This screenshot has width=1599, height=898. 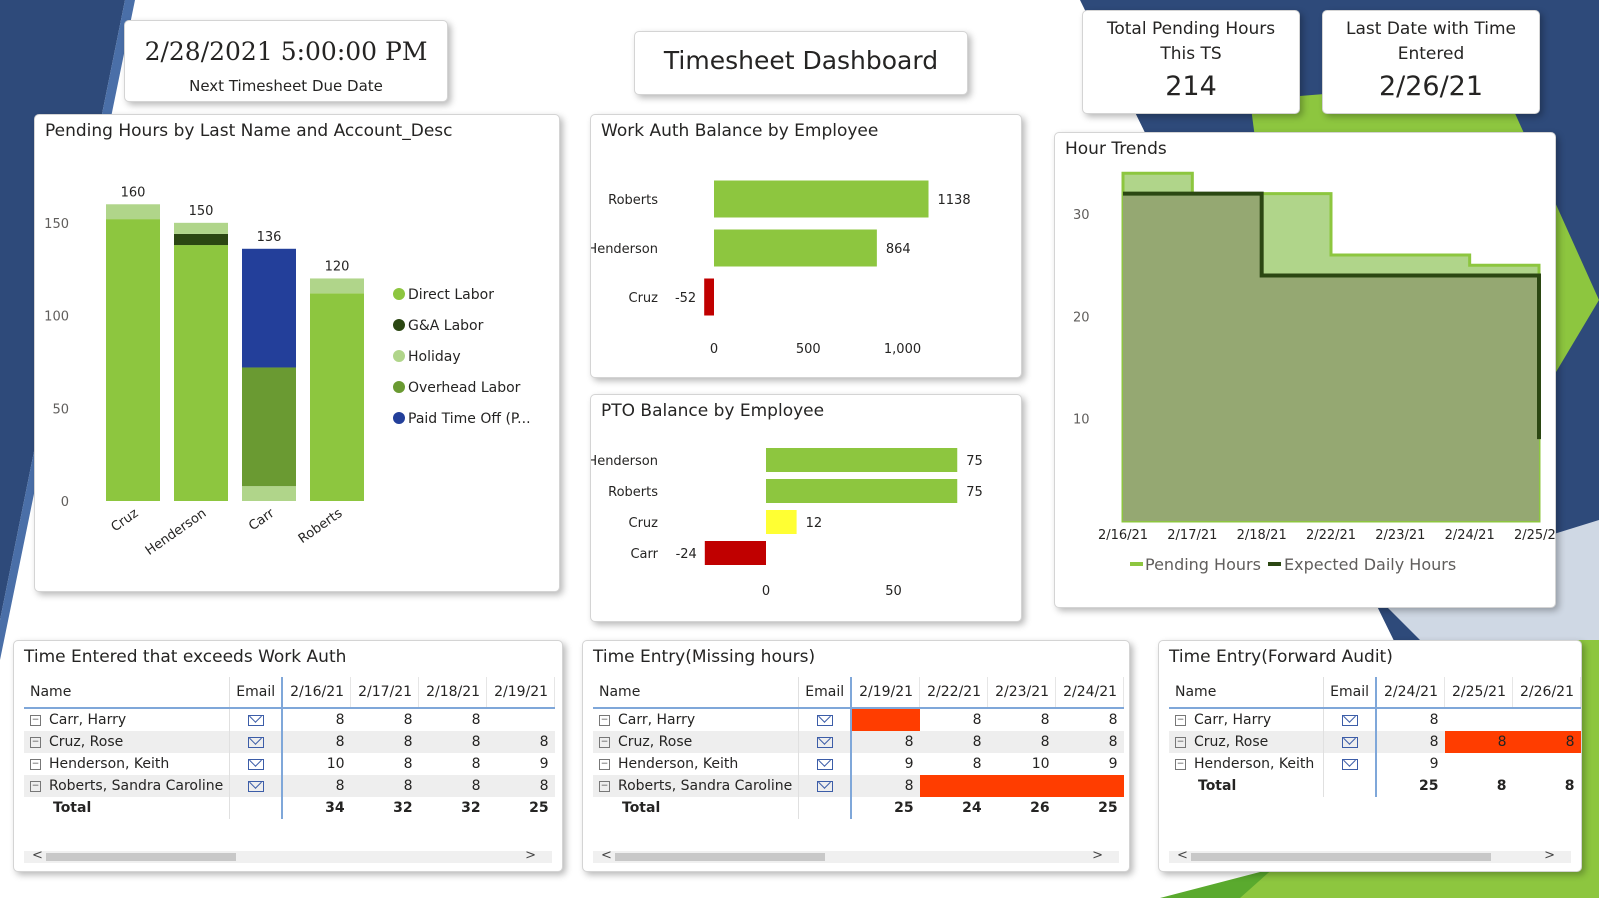 What do you see at coordinates (385, 693) in the screenshot?
I see `date-column-header: 2/17/21` at bounding box center [385, 693].